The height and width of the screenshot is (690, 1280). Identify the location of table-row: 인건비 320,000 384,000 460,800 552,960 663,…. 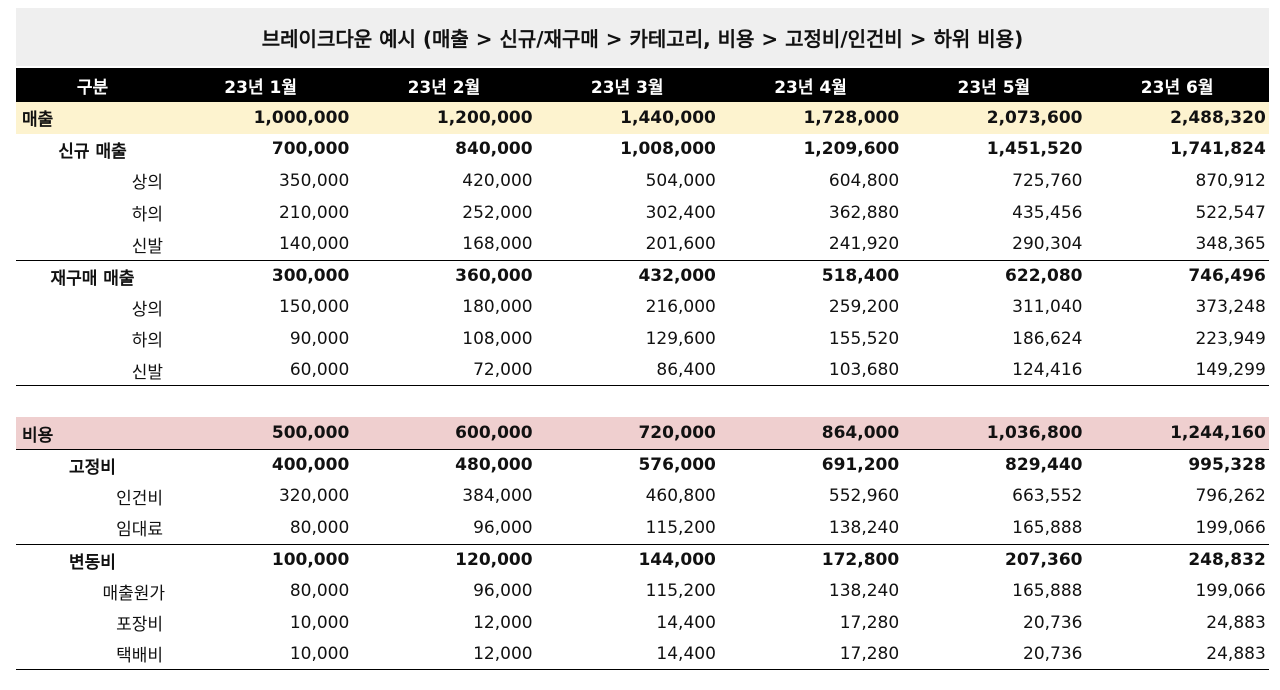
(642, 497).